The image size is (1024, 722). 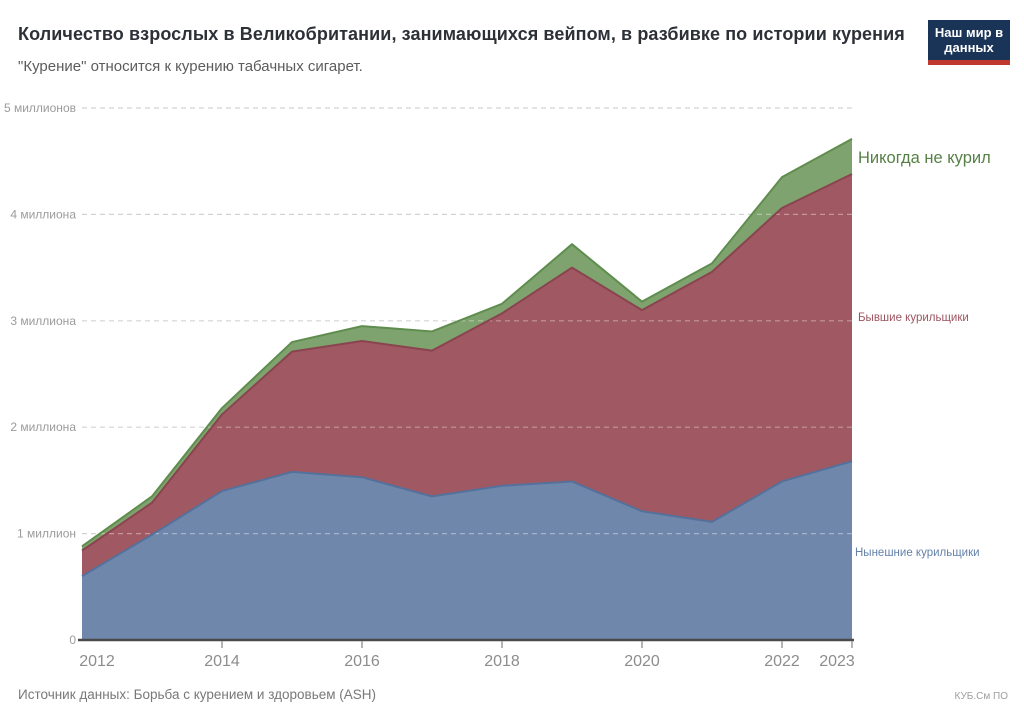 I want to click on x-axis-tick-label: 2023, so click(x=837, y=661).